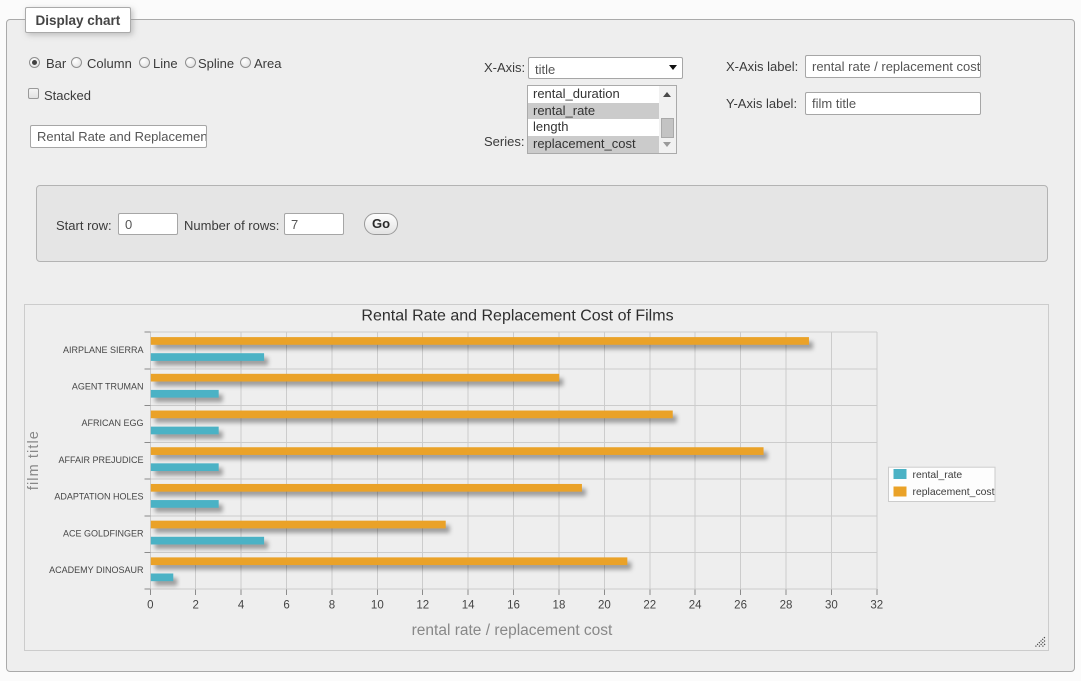  I want to click on svg-text: ADAPTATION HOLES, so click(98, 497).